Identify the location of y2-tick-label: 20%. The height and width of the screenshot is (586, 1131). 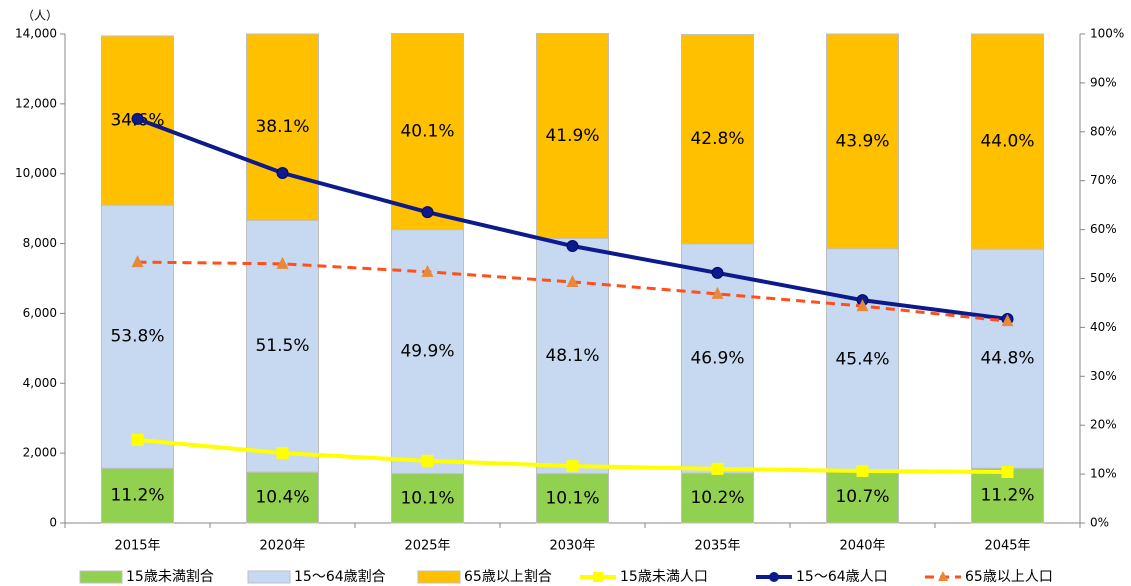
(1103, 425).